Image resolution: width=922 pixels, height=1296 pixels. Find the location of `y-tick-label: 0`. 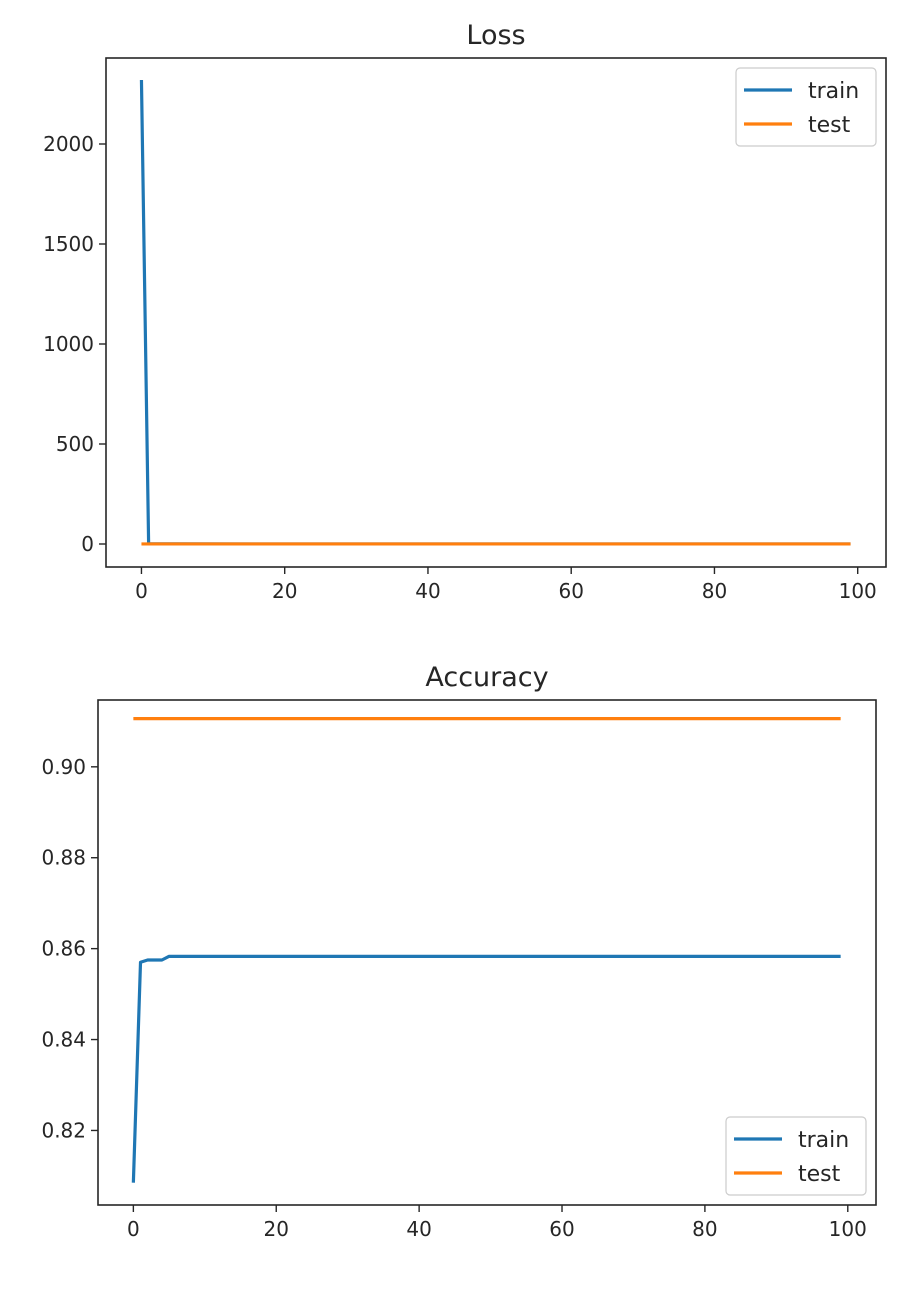

y-tick-label: 0 is located at coordinates (87, 544).